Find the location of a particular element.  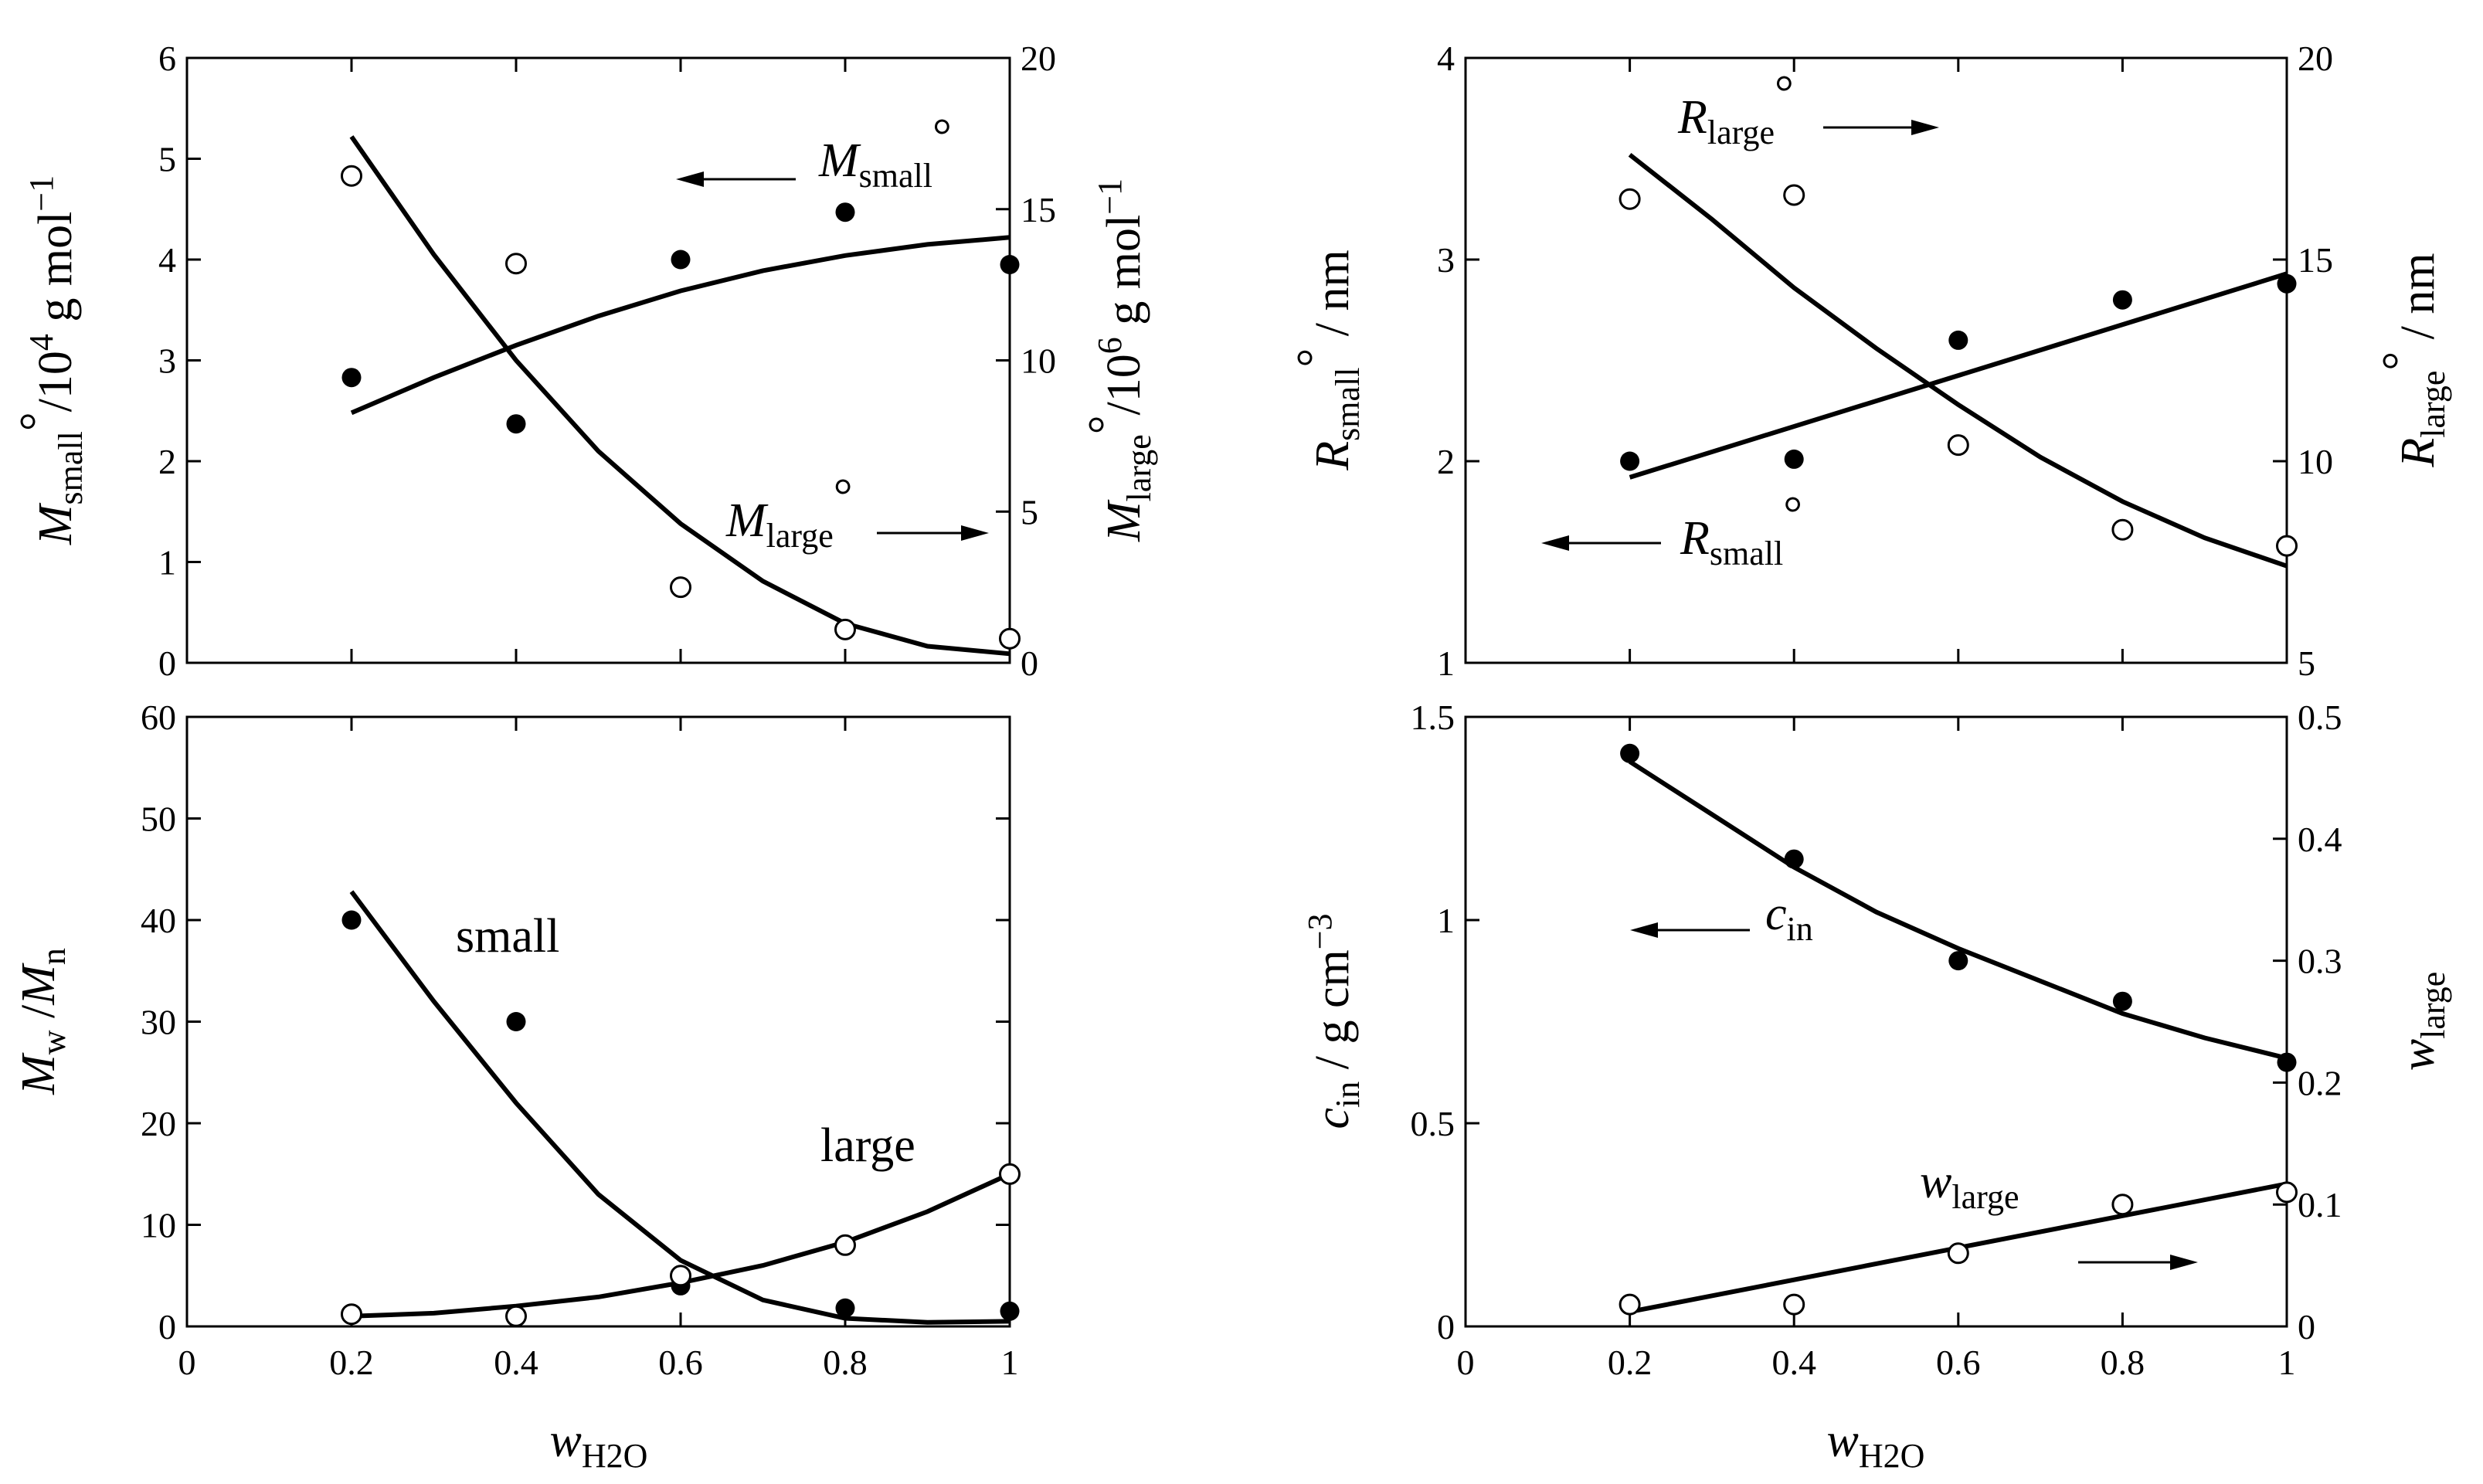

y-axis-title-left-a-unit_tail: g mol is located at coordinates (55, 273).